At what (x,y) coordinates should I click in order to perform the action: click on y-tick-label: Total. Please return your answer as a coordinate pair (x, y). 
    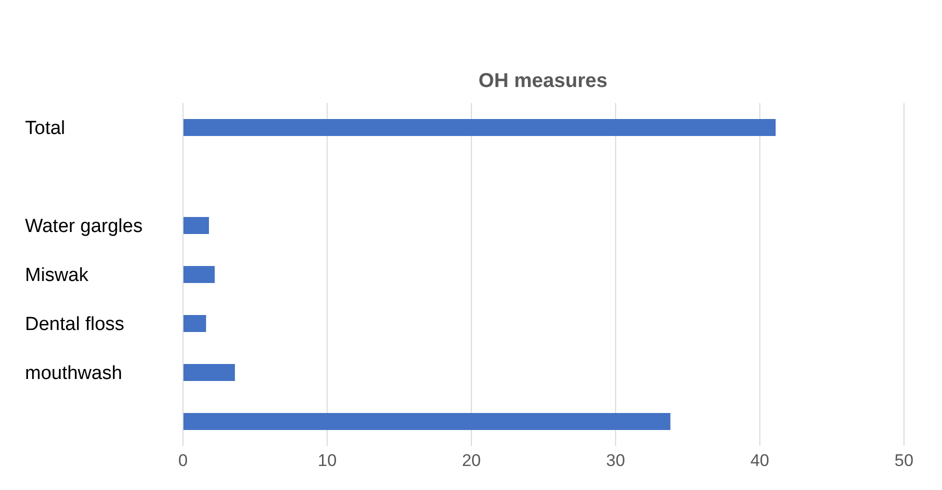
    Looking at the image, I should click on (45, 129).